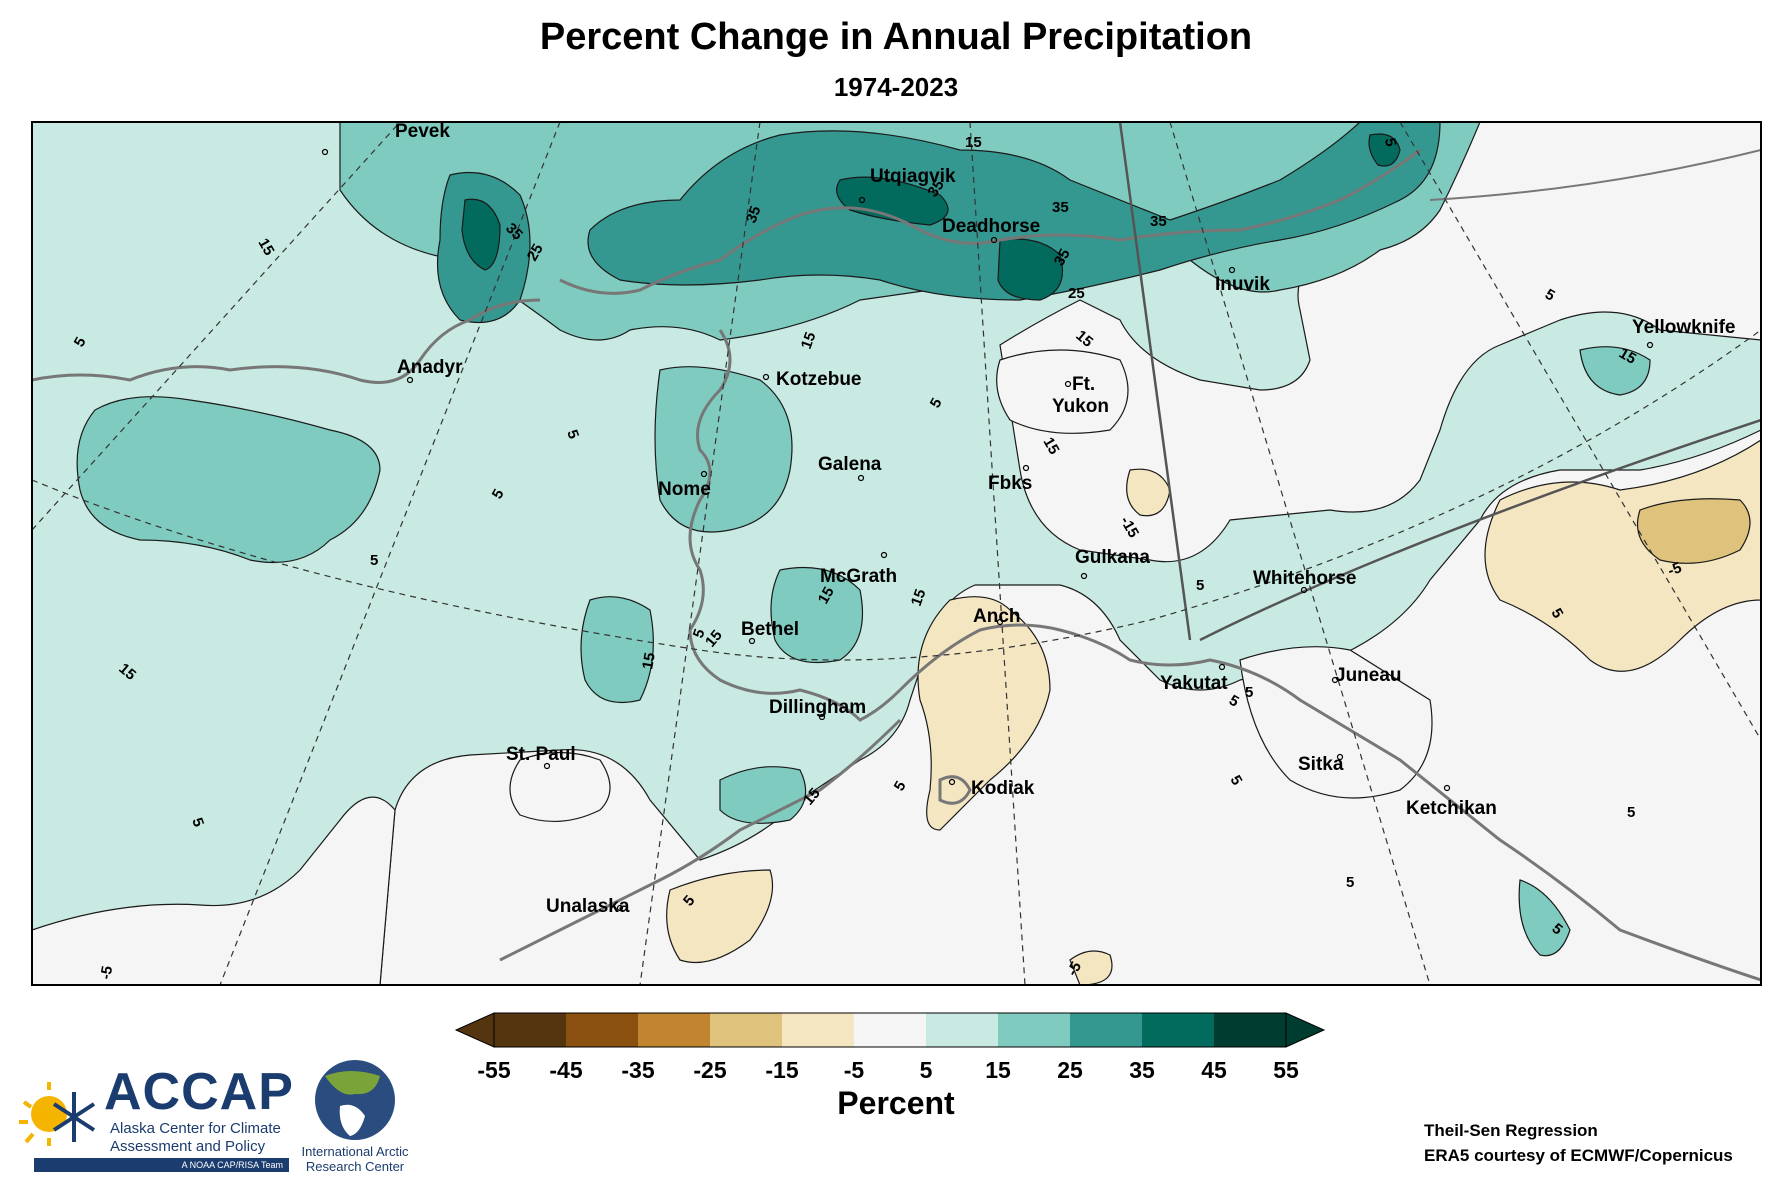 The height and width of the screenshot is (1184, 1792). Describe the element at coordinates (1083, 384) in the screenshot. I see `city-label-ft: Ft.` at that location.